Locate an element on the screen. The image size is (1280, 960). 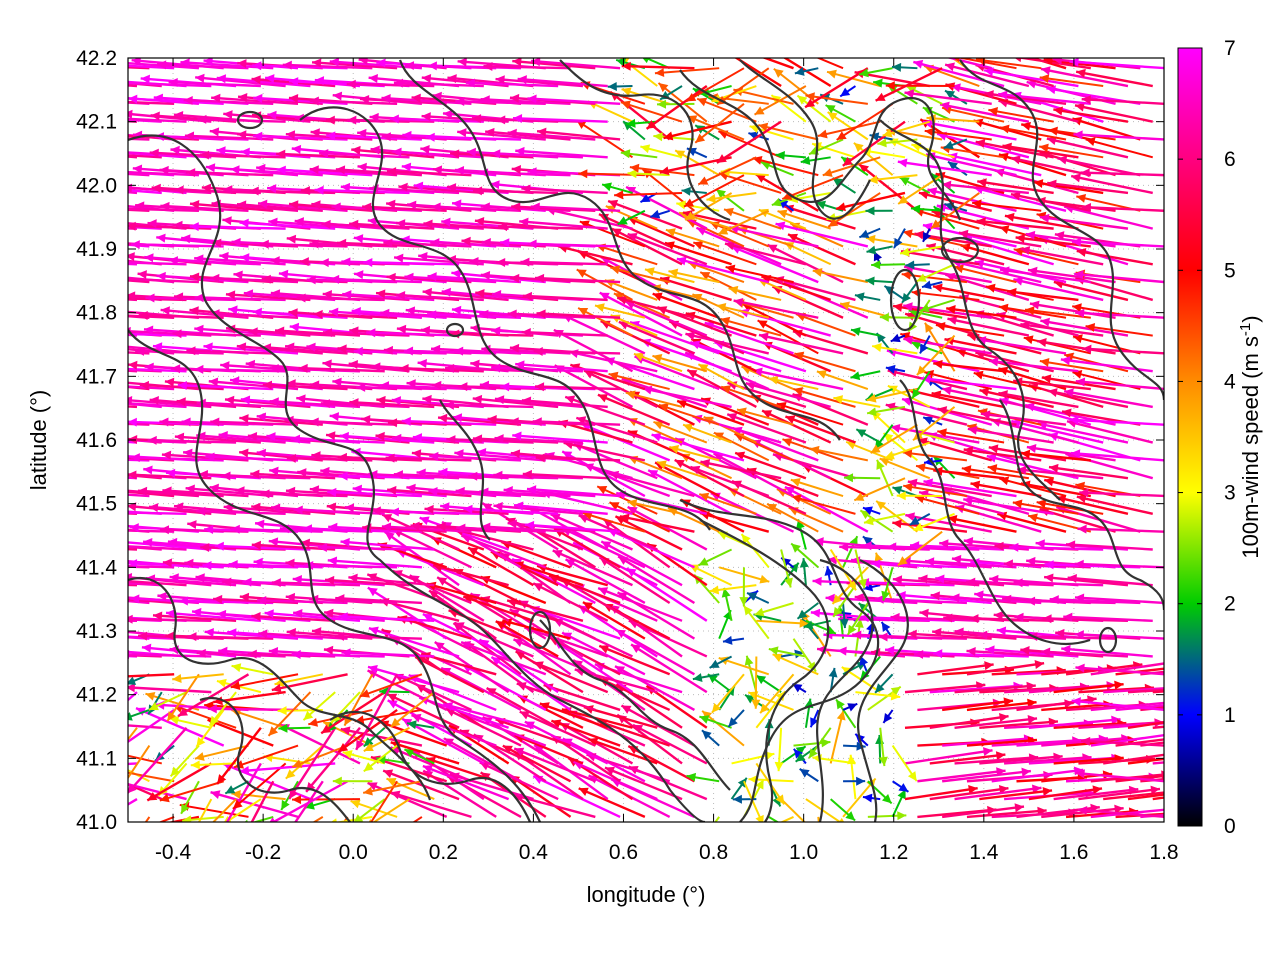
y-axis-label: latitude (°) is located at coordinates (38, 440).